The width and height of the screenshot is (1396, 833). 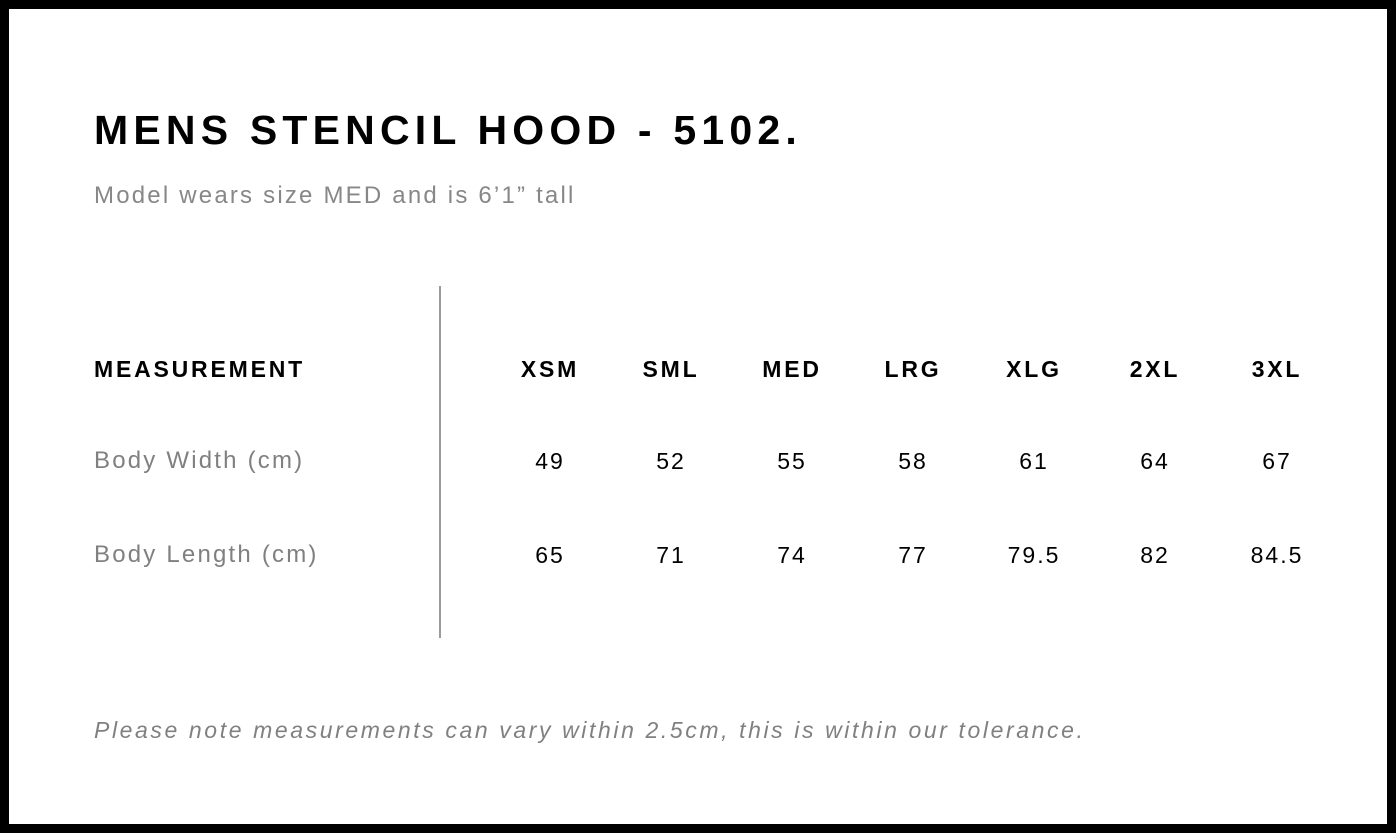 I want to click on size-header-sml: SML, so click(x=671, y=369).